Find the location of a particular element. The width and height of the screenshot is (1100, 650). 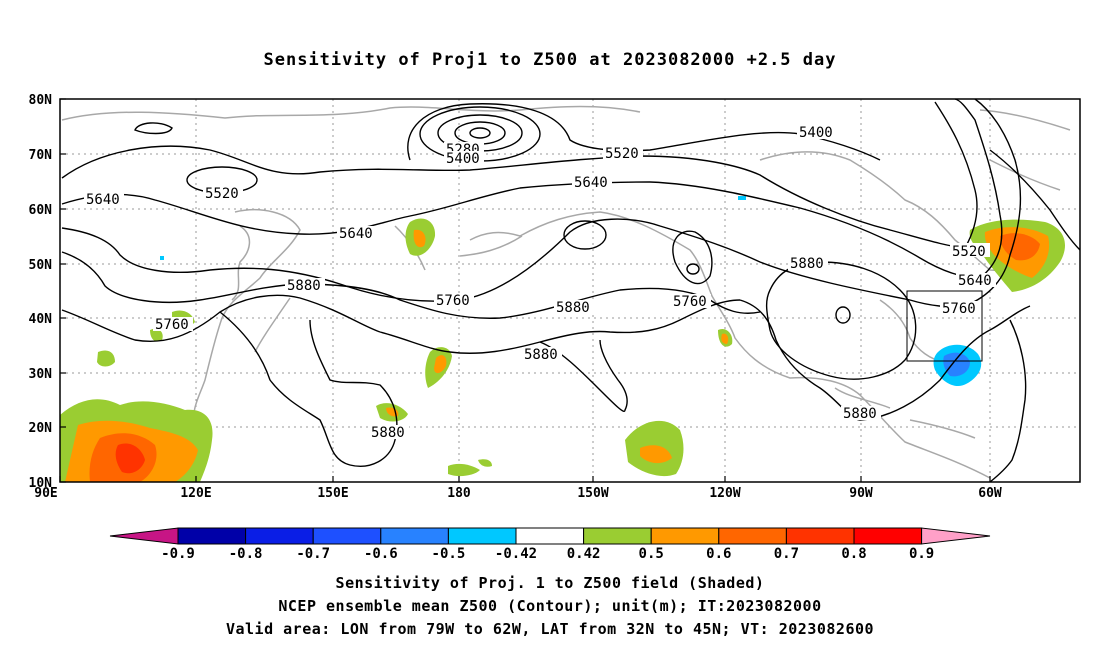

colorbar-tick-label: -0.5 is located at coordinates (449, 554).